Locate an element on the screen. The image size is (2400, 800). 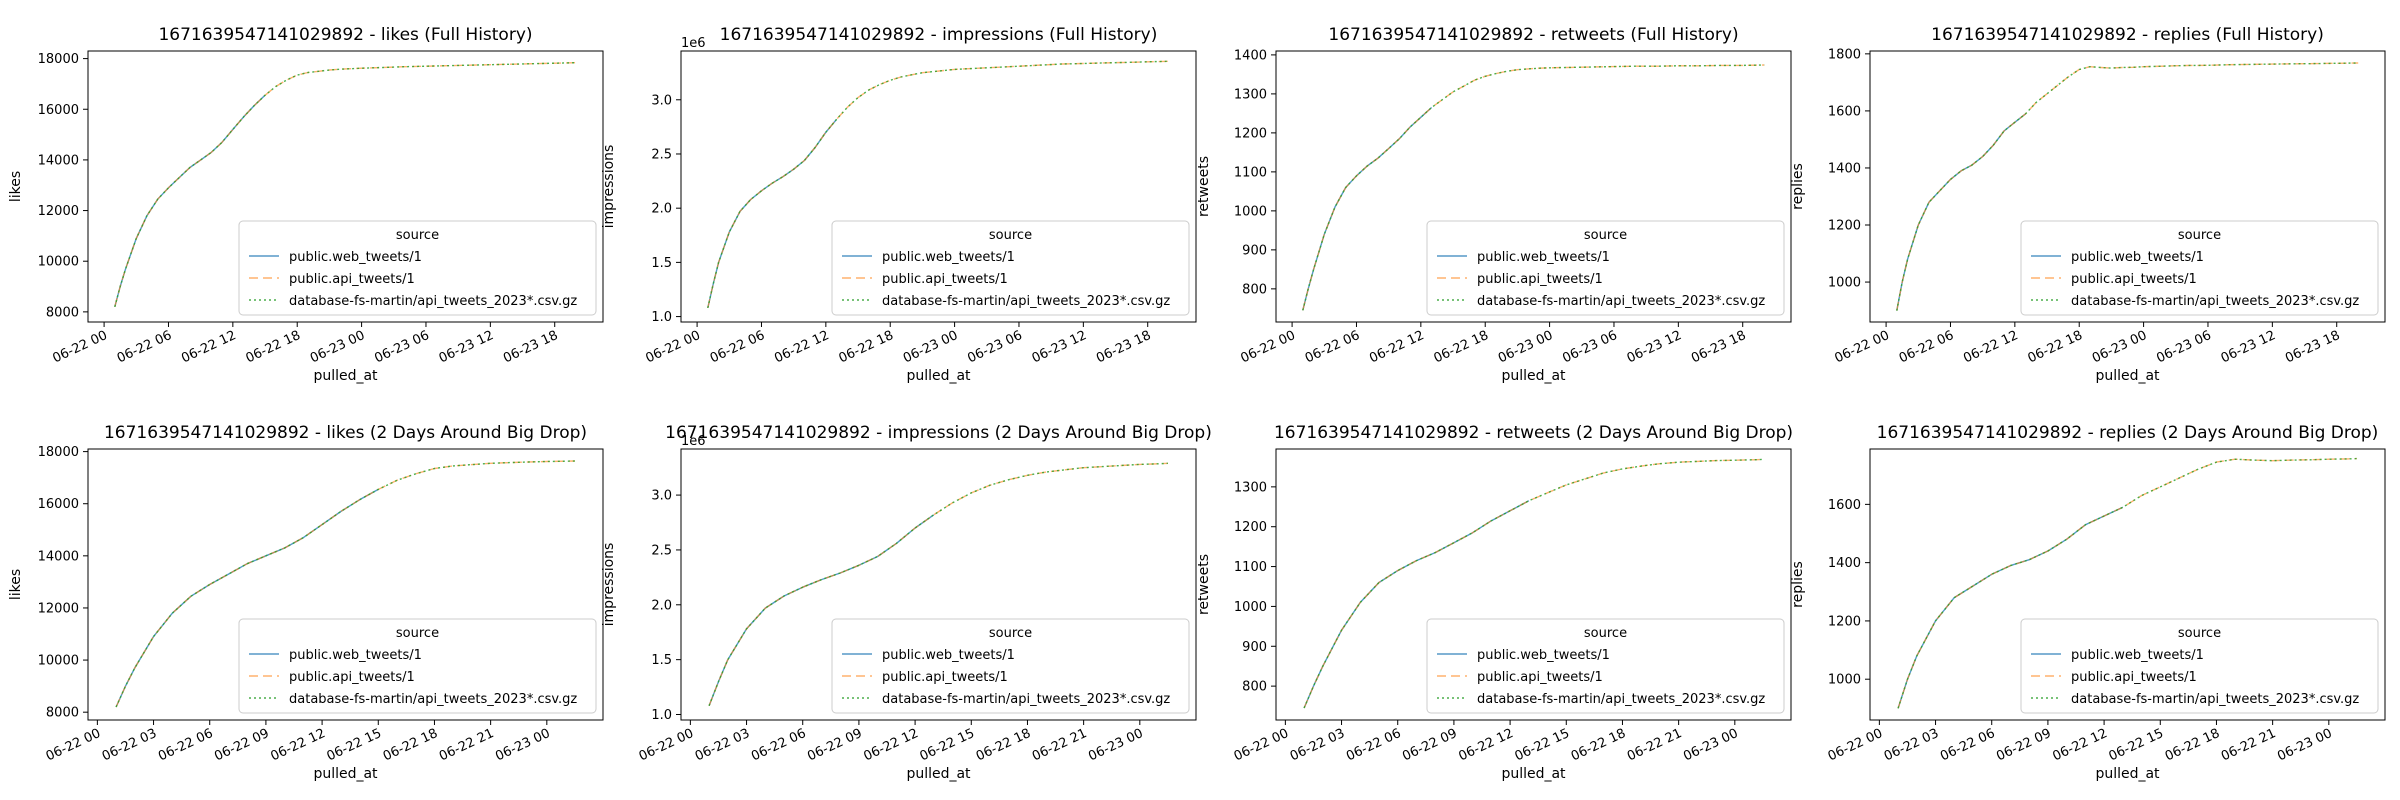
y-tick-label: 1800 is located at coordinates (1844, 54).